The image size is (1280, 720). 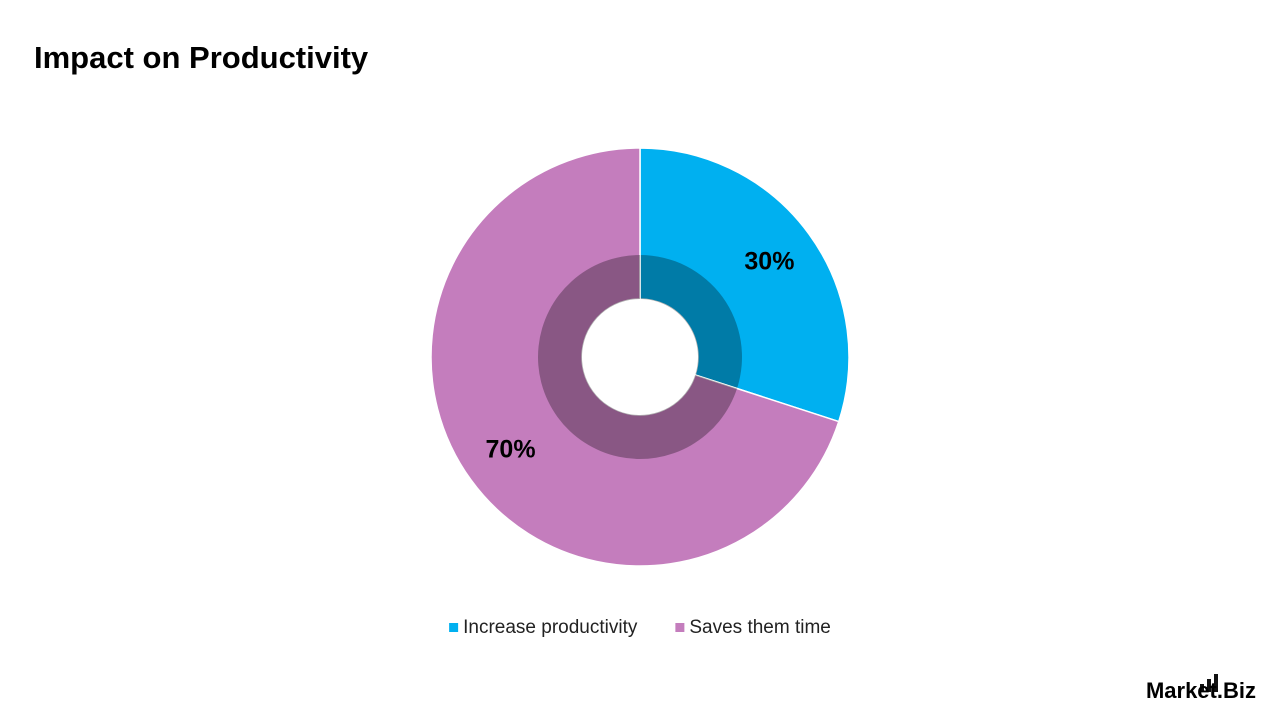 I want to click on brand-name: Market.Biz, so click(x=1201, y=690).